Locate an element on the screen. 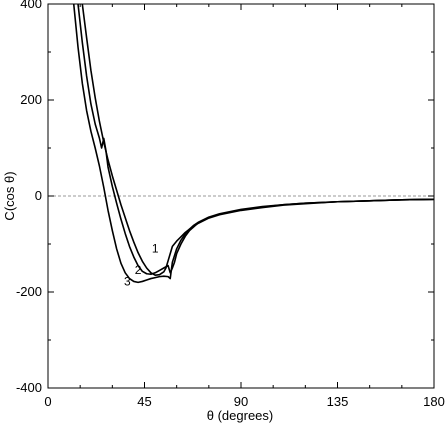 Image resolution: width=446 pixels, height=431 pixels. x-tick-label: 180 is located at coordinates (434, 401).